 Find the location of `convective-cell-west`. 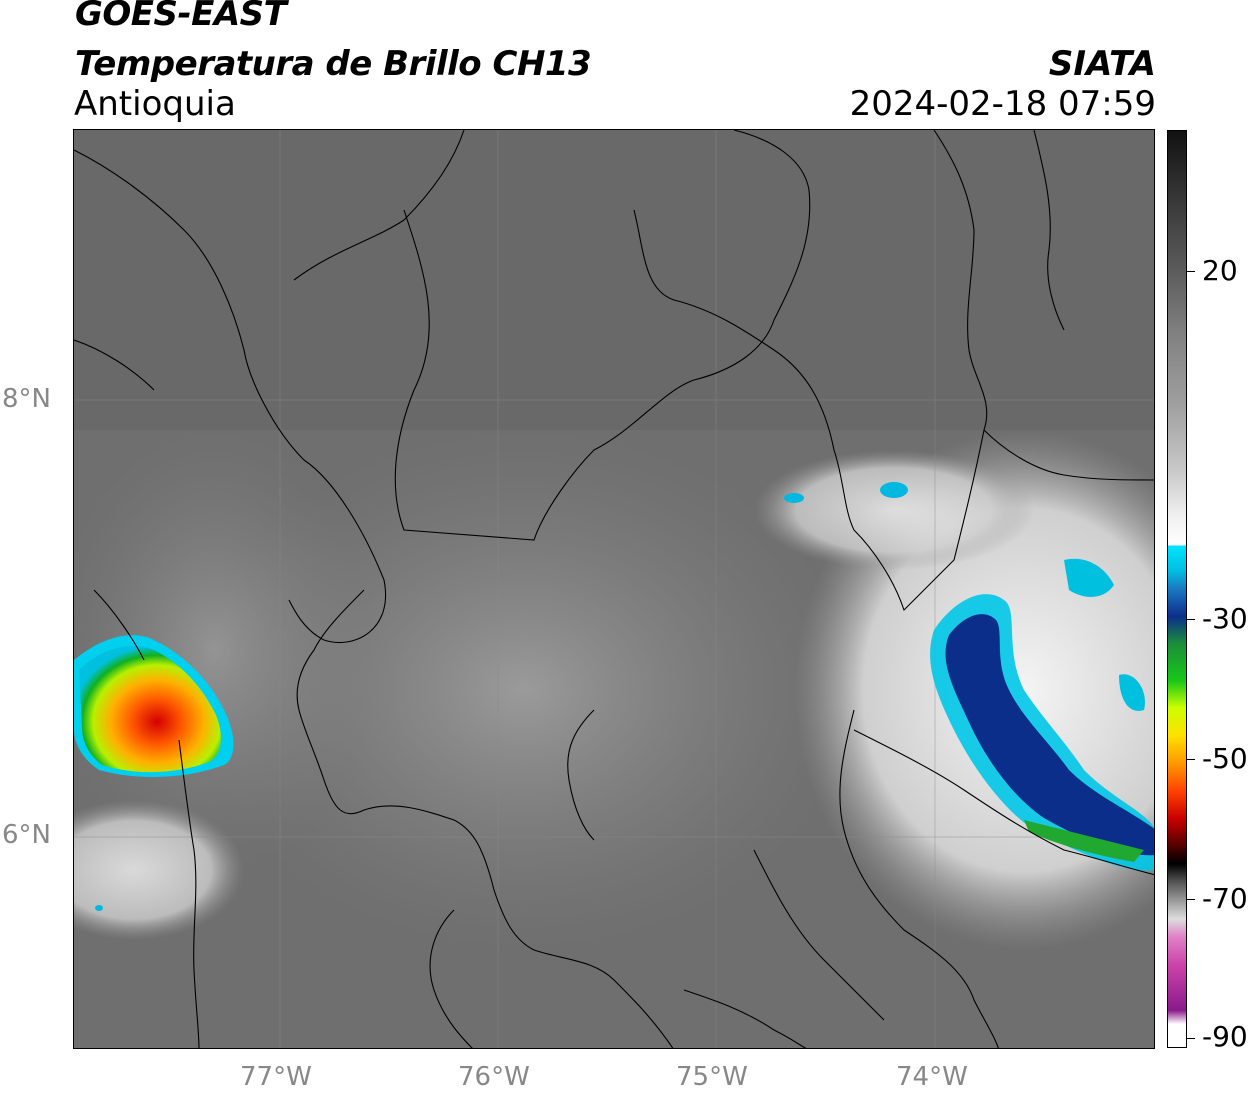

convective-cell-west is located at coordinates (150, 709).